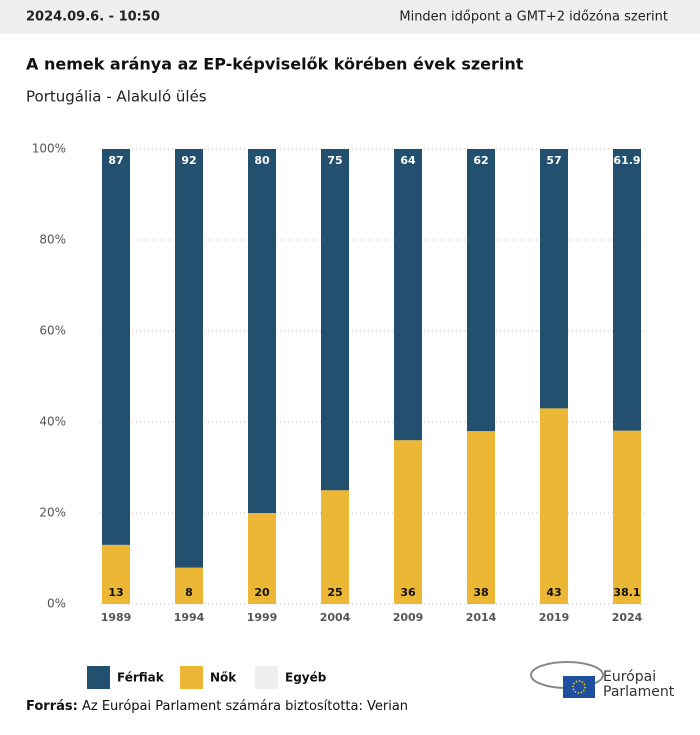 This screenshot has height=735, width=700. What do you see at coordinates (52, 513) in the screenshot?
I see `y-tick-label: 20%` at bounding box center [52, 513].